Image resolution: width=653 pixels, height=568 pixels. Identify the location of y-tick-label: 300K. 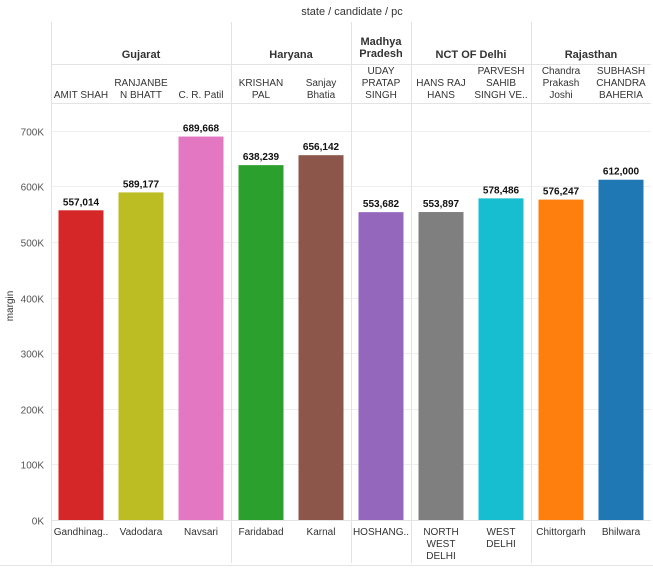
(33, 355).